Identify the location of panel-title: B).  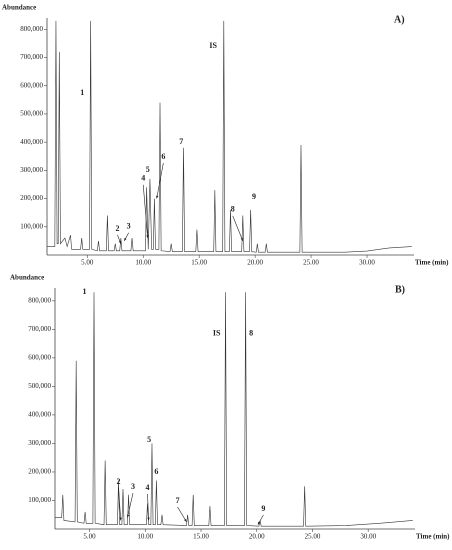
(400, 289).